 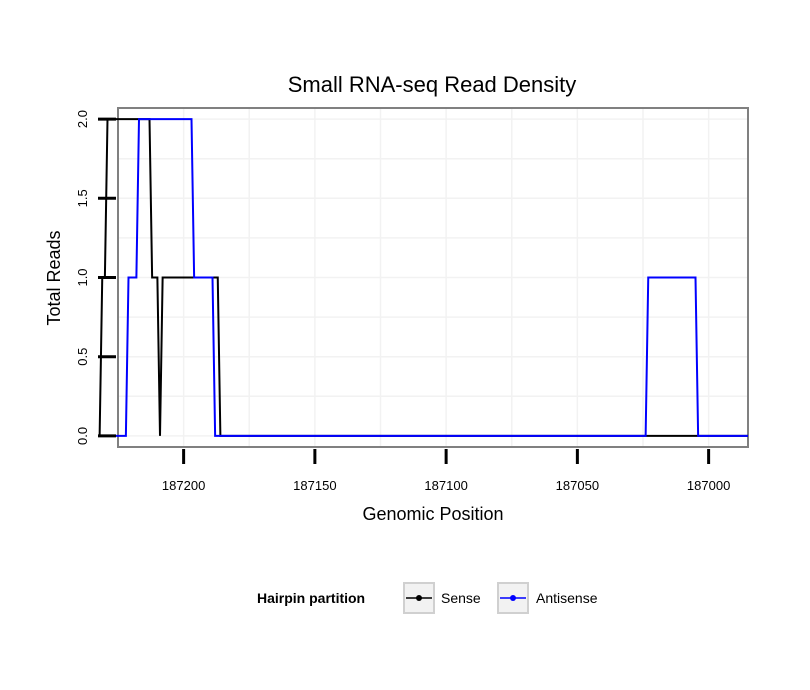 What do you see at coordinates (54, 277) in the screenshot?
I see `y-axis-title: Total Reads` at bounding box center [54, 277].